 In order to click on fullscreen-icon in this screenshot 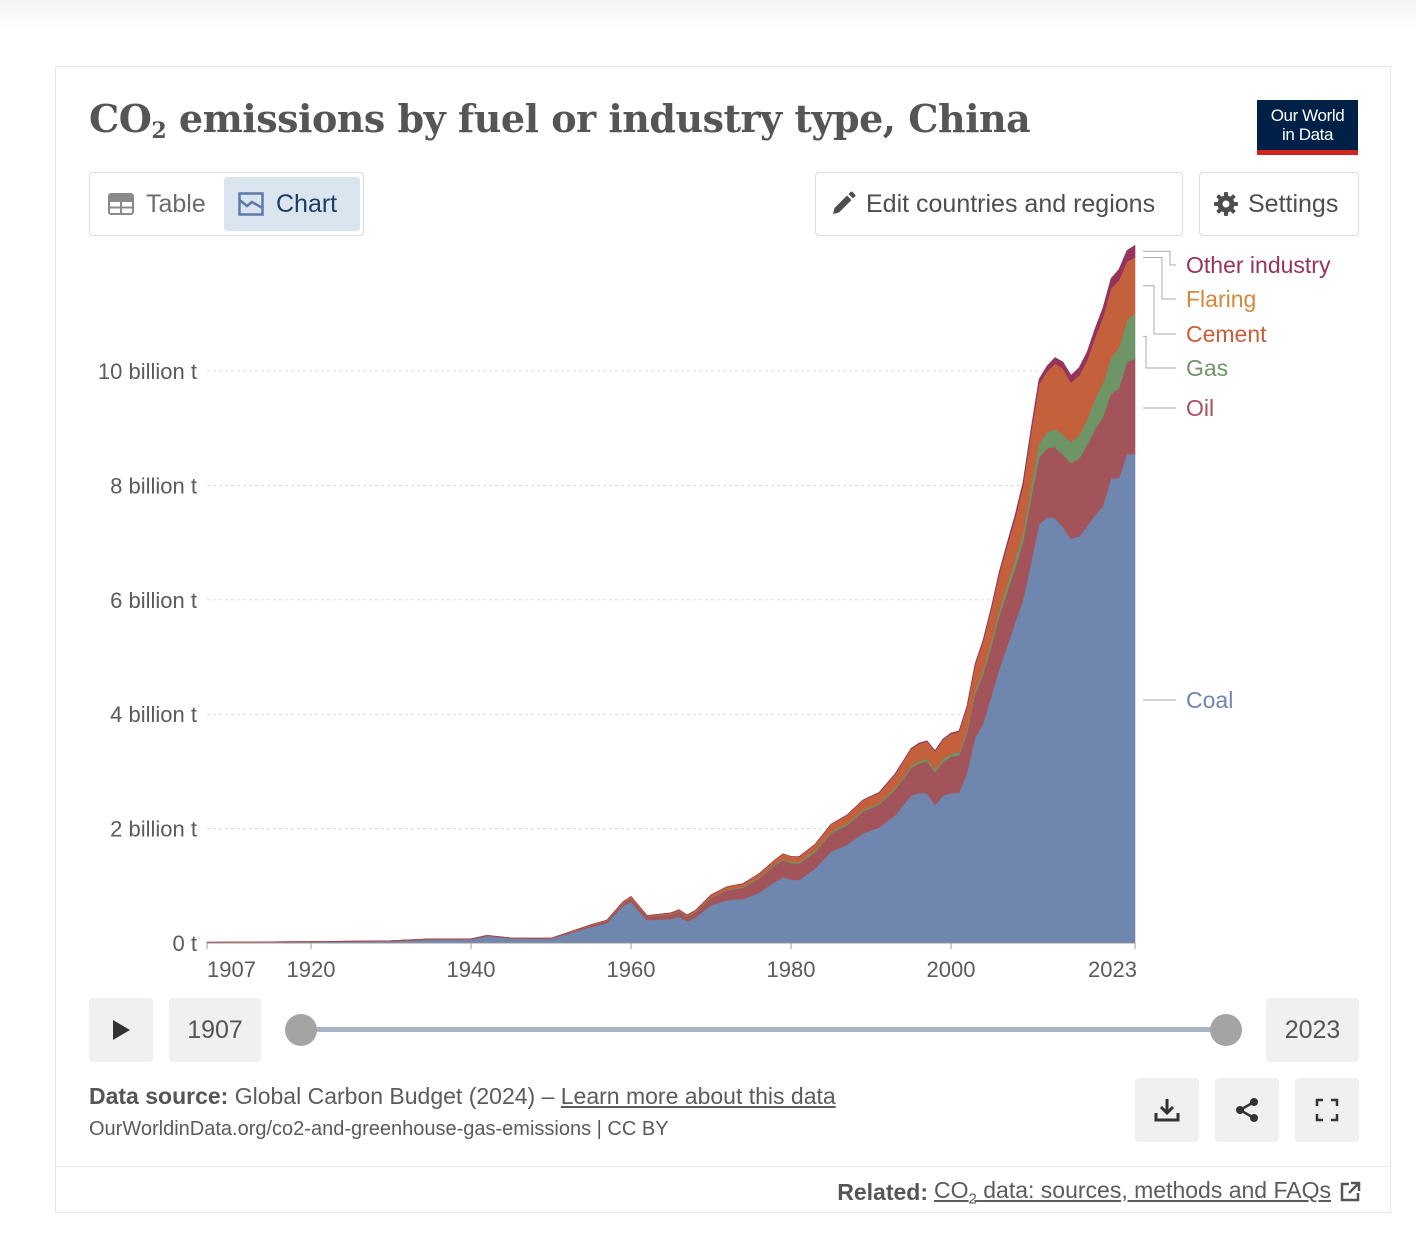, I will do `click(1327, 1110)`.